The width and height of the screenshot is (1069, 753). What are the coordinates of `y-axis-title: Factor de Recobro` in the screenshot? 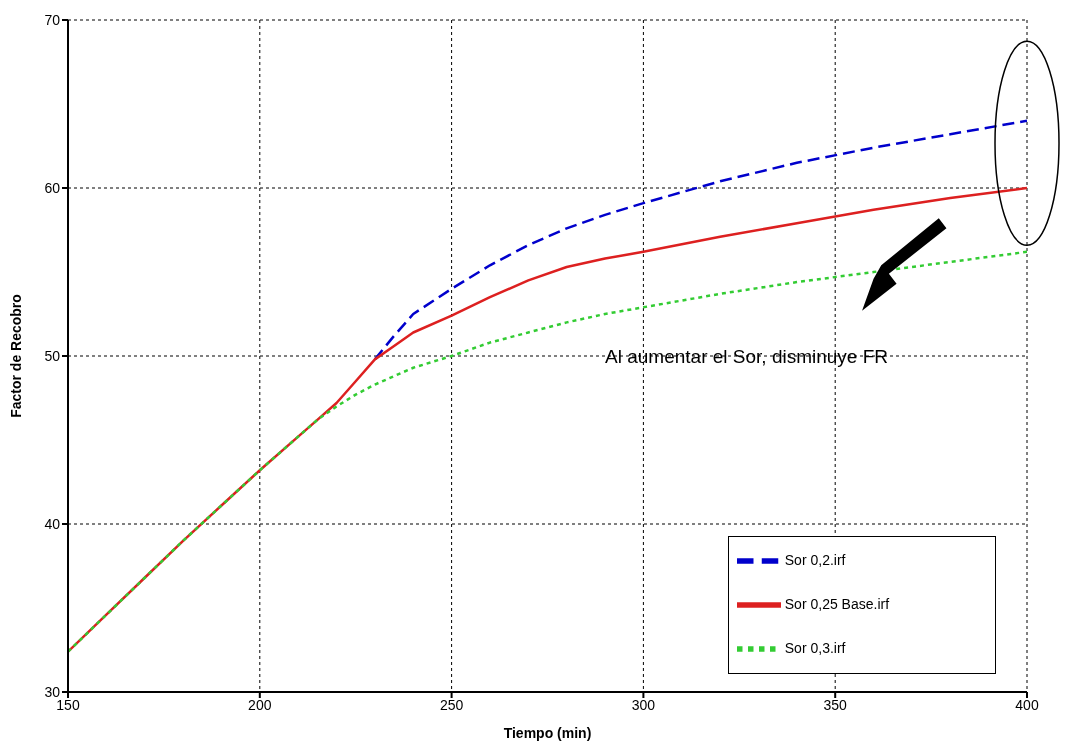 It's located at (15, 356).